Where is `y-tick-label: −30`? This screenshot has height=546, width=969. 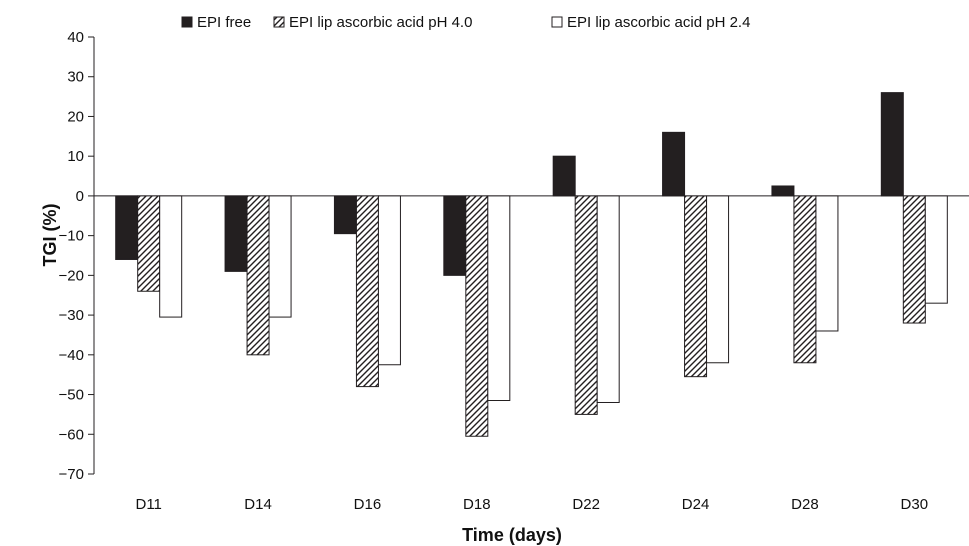 y-tick-label: −30 is located at coordinates (71, 315).